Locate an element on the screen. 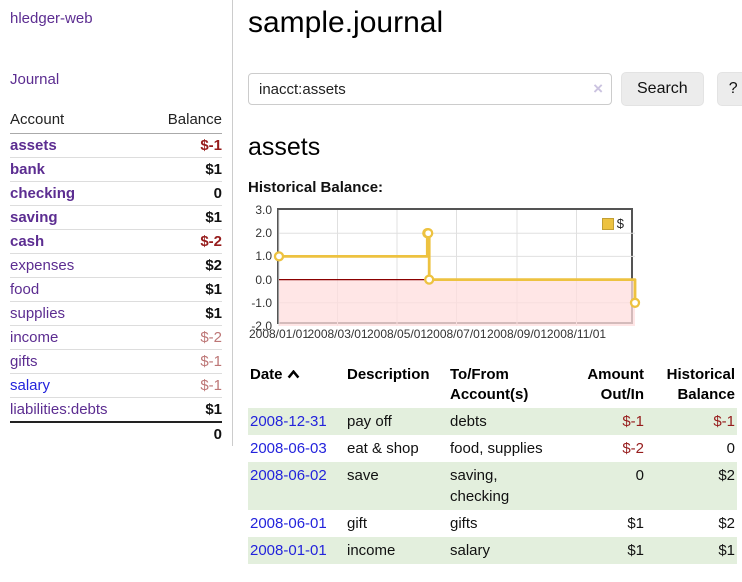 This screenshot has height=582, width=742. transaction-accounts: salary is located at coordinates (470, 550).